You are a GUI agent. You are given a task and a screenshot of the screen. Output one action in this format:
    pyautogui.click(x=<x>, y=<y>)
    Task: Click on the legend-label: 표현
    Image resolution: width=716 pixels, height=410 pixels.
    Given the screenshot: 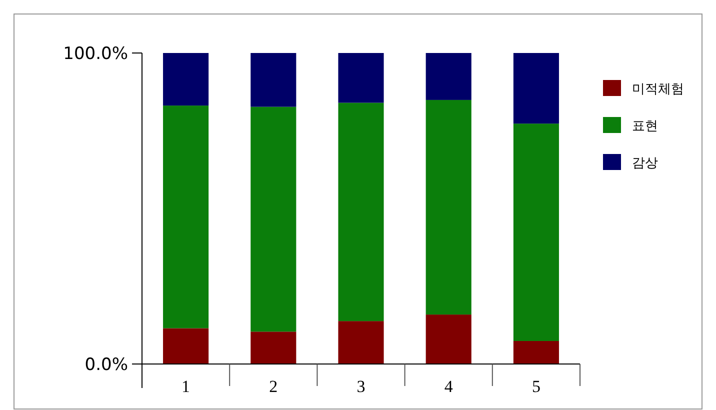 What is the action you would take?
    pyautogui.click(x=645, y=126)
    